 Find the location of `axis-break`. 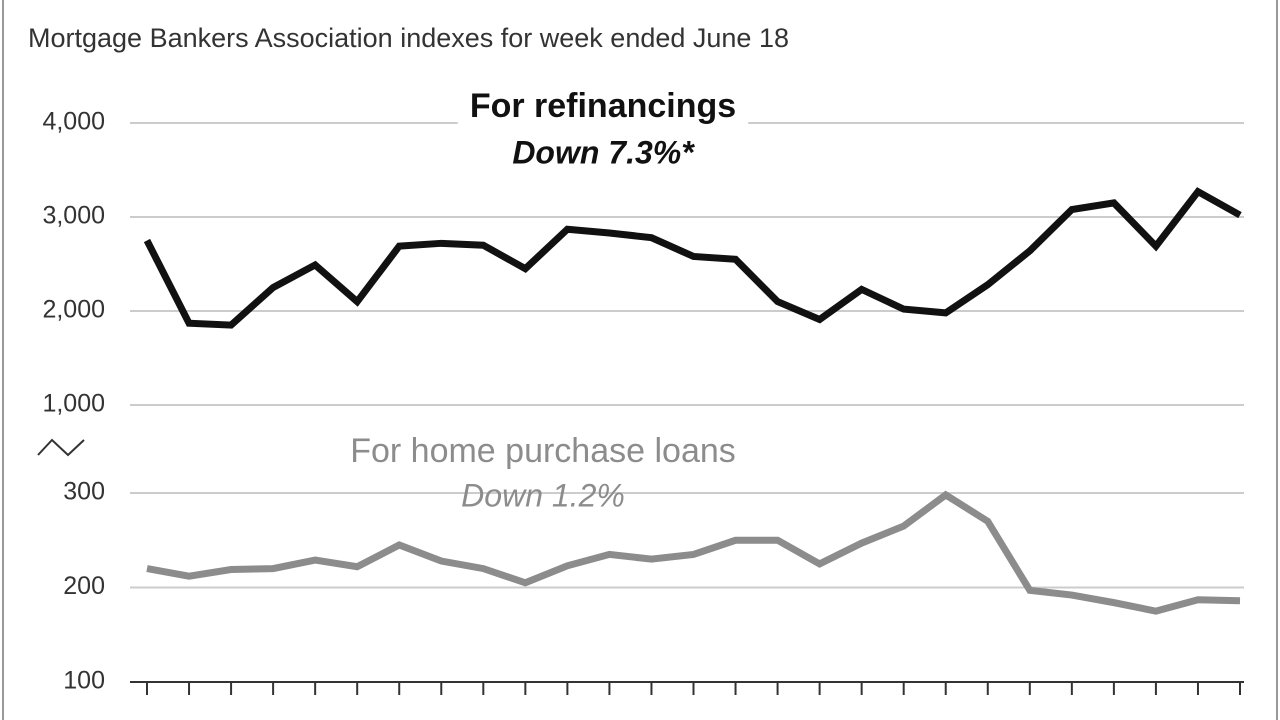

axis-break is located at coordinates (61, 447).